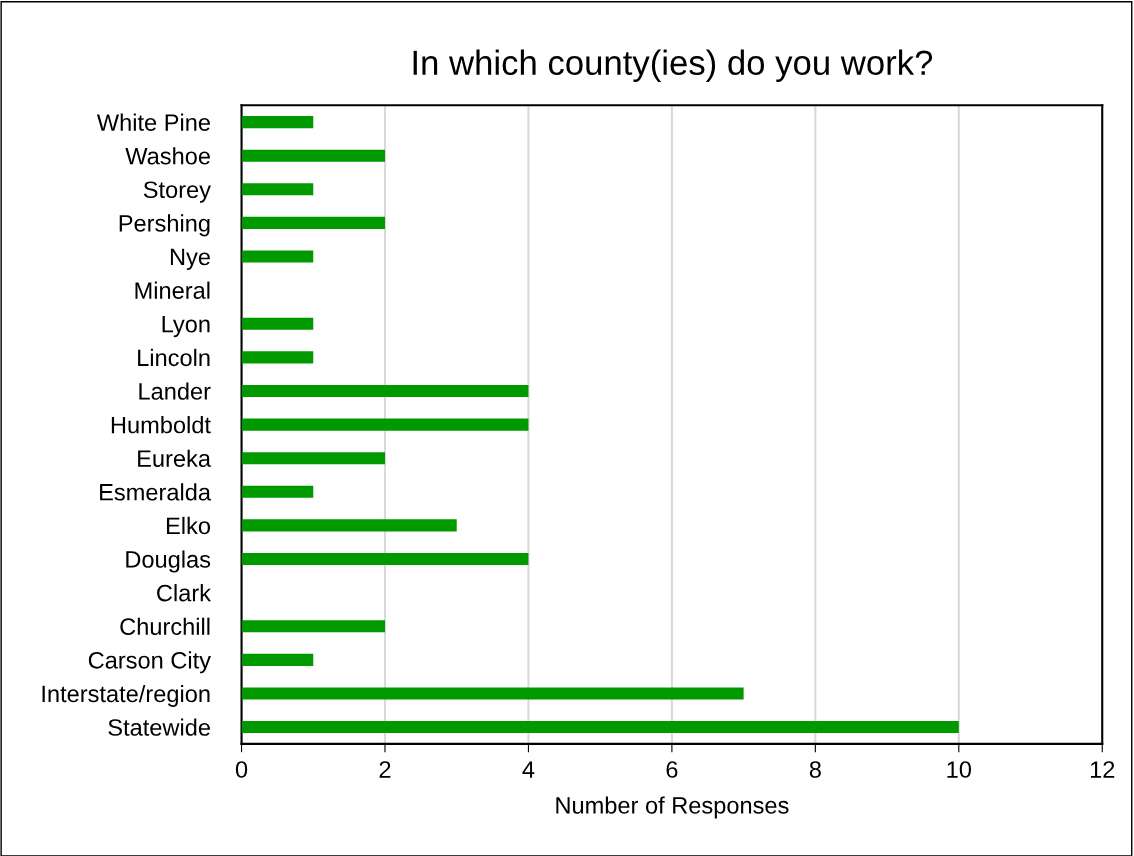 This screenshot has width=1134, height=856. I want to click on y-tick-label: Mineral, so click(172, 290).